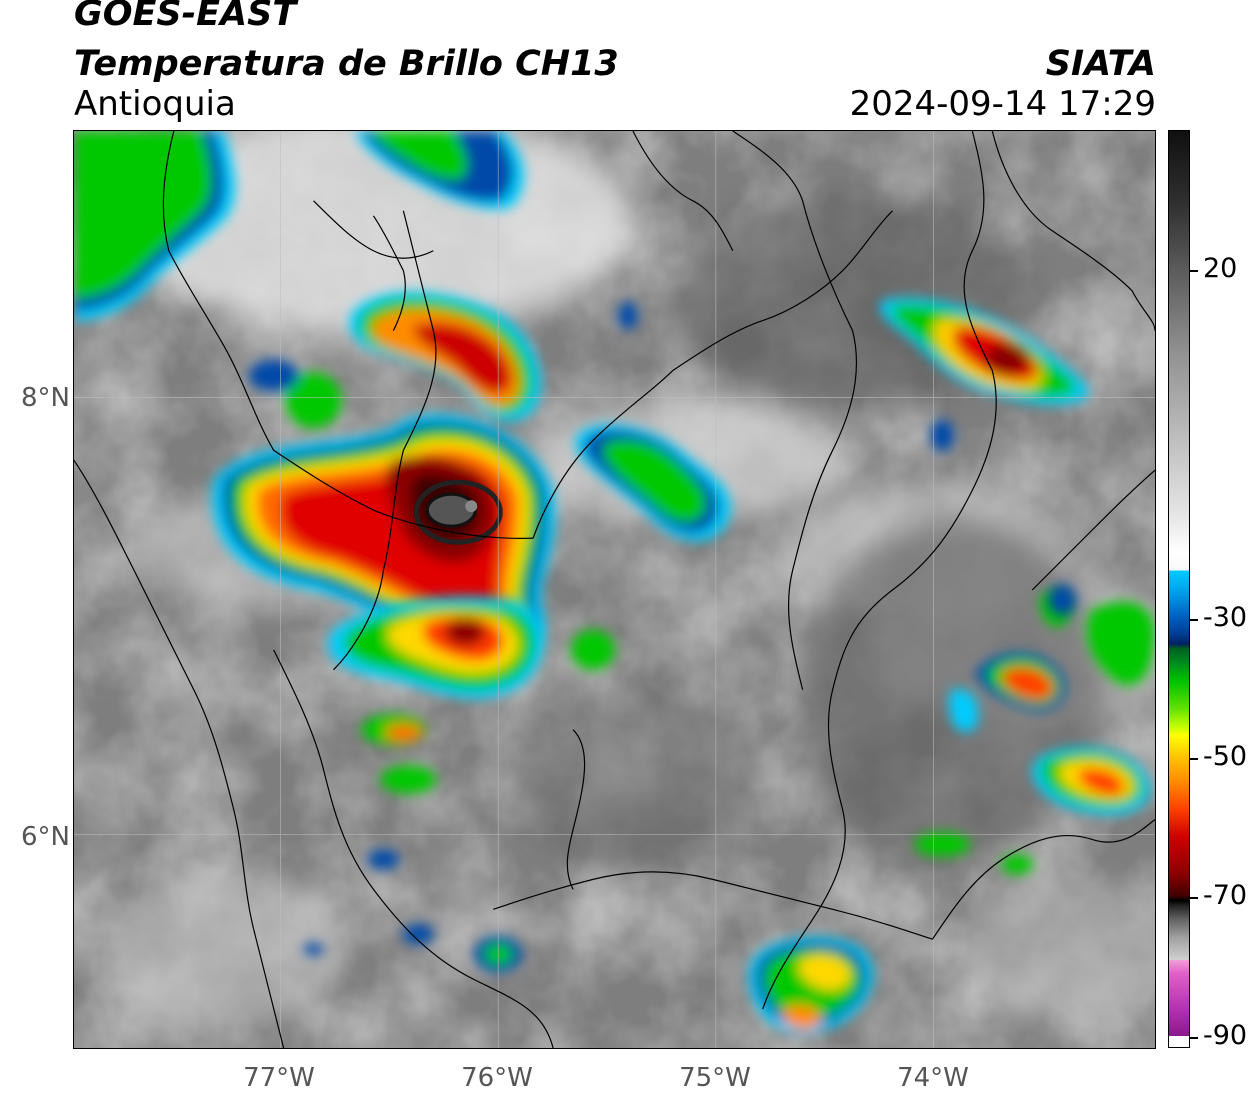  What do you see at coordinates (1052, 662) in the screenshot?
I see `storm-cell-east-mid` at bounding box center [1052, 662].